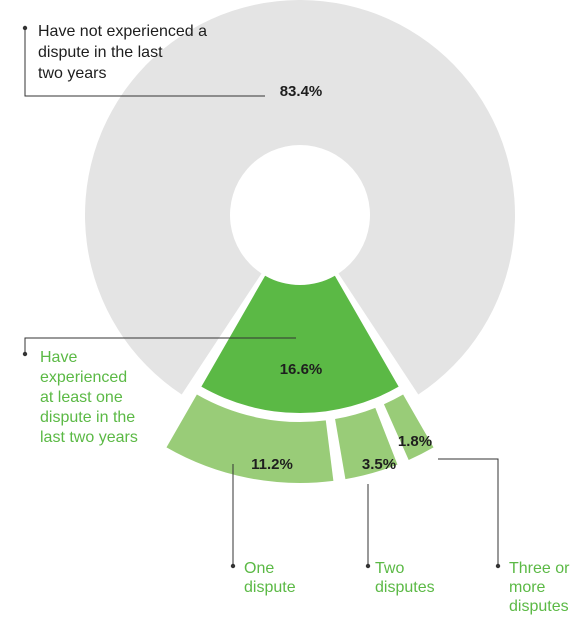 This screenshot has width=585, height=619. What do you see at coordinates (498, 566) in the screenshot?
I see `leader-dot-three-plus` at bounding box center [498, 566].